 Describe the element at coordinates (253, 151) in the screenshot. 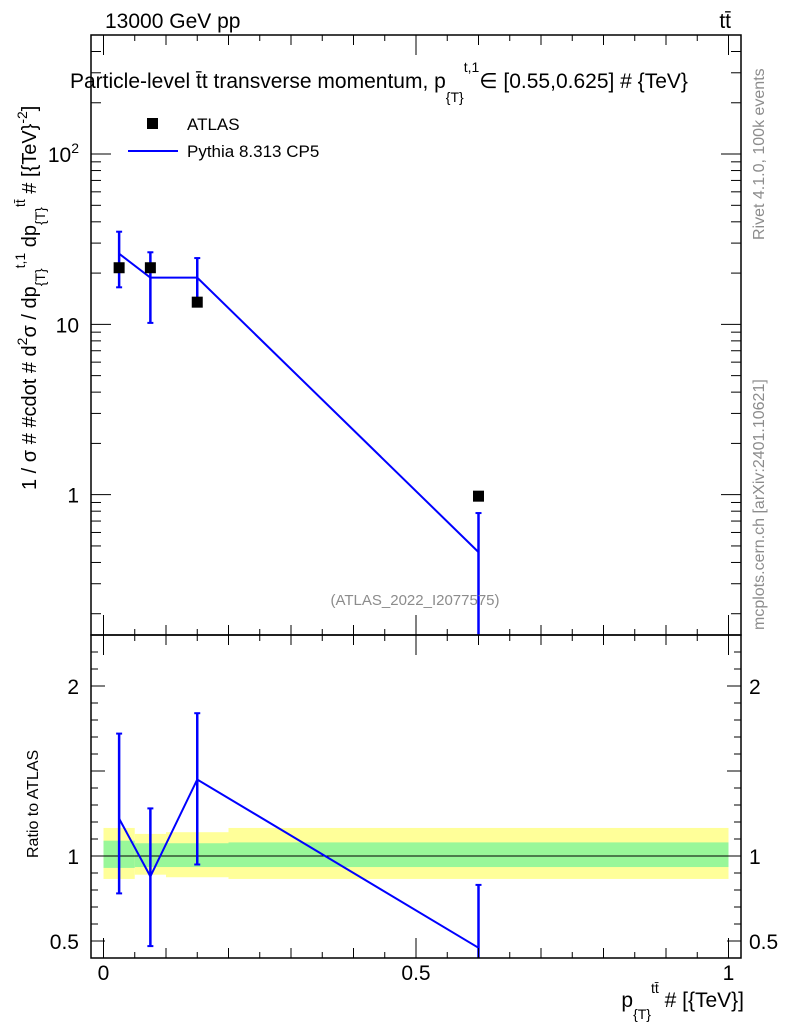

I see `legend-pythia-label: Pythia 8.313 CP5` at that location.